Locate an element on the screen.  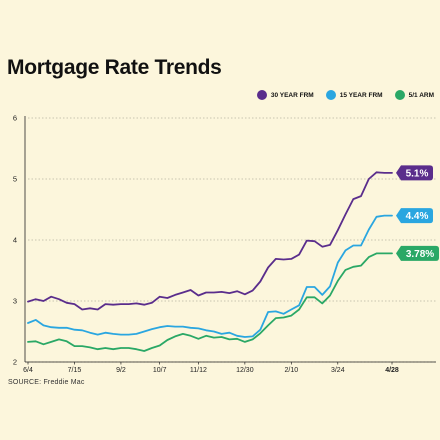
legend-label-5-1-arm: 5/1 ARM is located at coordinates (421, 95).